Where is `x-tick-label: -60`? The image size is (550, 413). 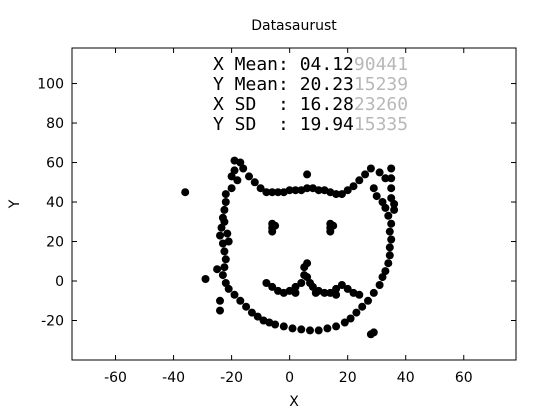
x-tick-label: -60 is located at coordinates (115, 378).